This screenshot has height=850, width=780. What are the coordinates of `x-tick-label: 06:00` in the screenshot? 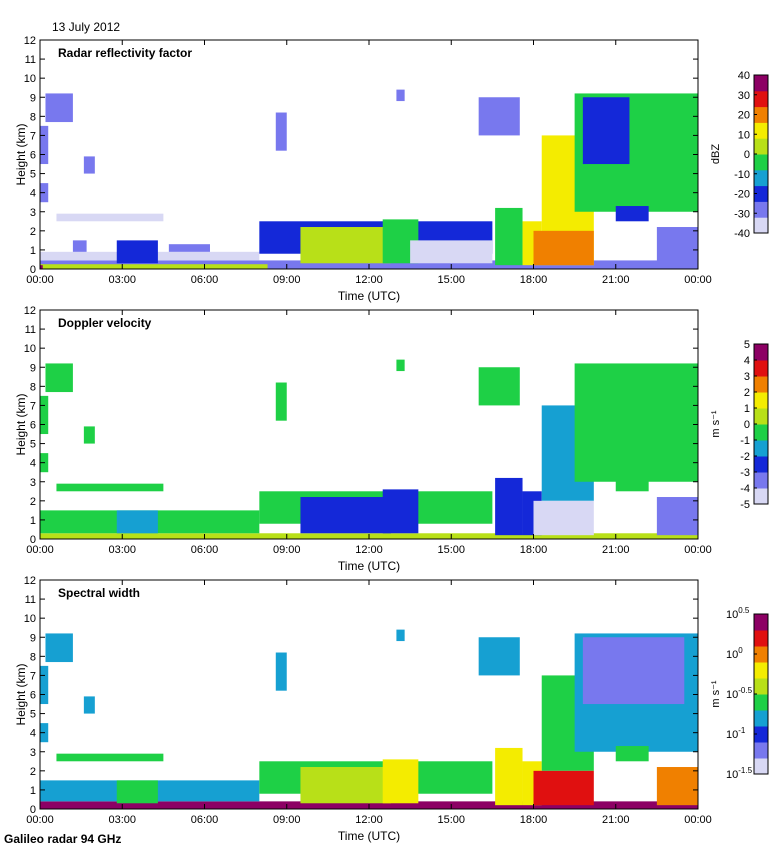 It's located at (205, 280).